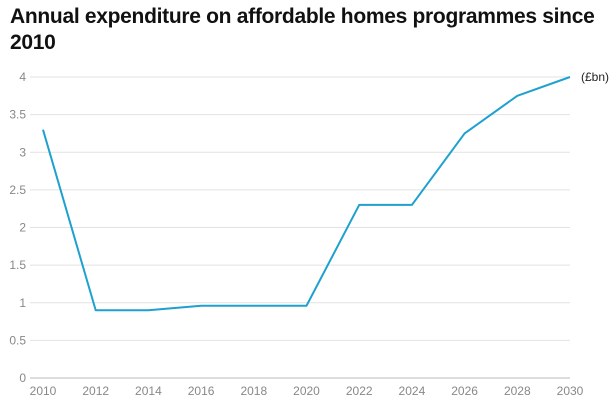 The height and width of the screenshot is (414, 616). Describe the element at coordinates (22, 152) in the screenshot. I see `y-tick-label: 3` at that location.